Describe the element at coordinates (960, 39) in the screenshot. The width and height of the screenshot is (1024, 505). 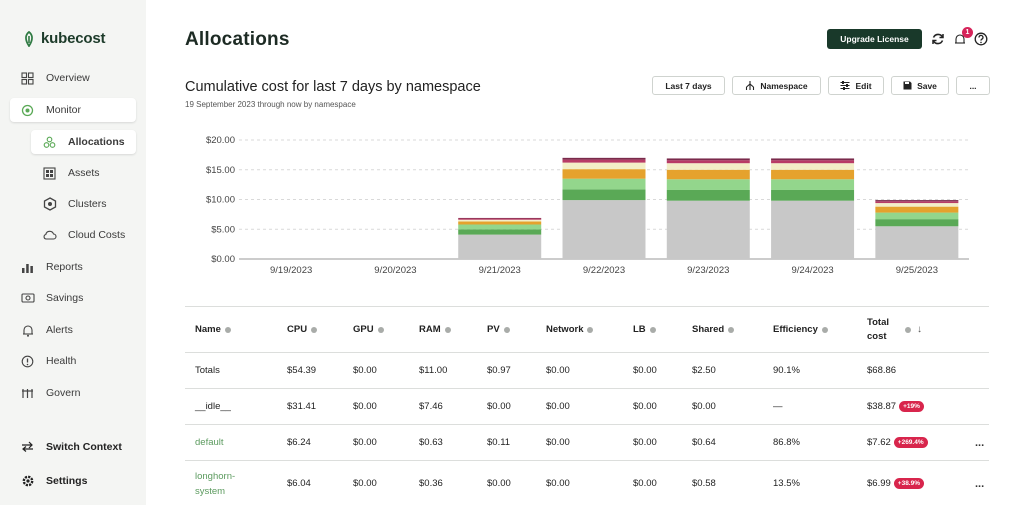
I see `notifications-button` at that location.